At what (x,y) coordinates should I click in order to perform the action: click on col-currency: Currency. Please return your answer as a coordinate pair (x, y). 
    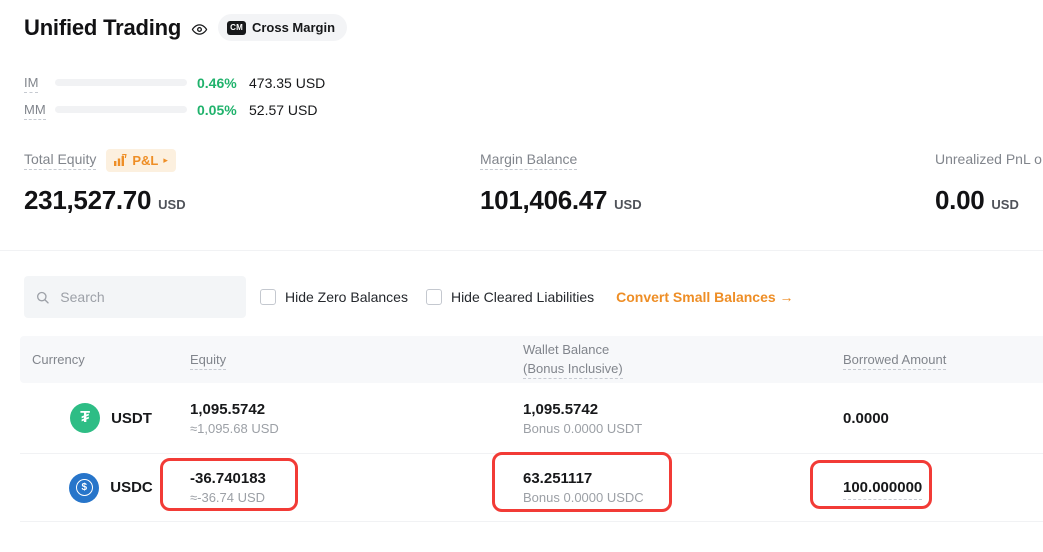
    Looking at the image, I should click on (58, 359).